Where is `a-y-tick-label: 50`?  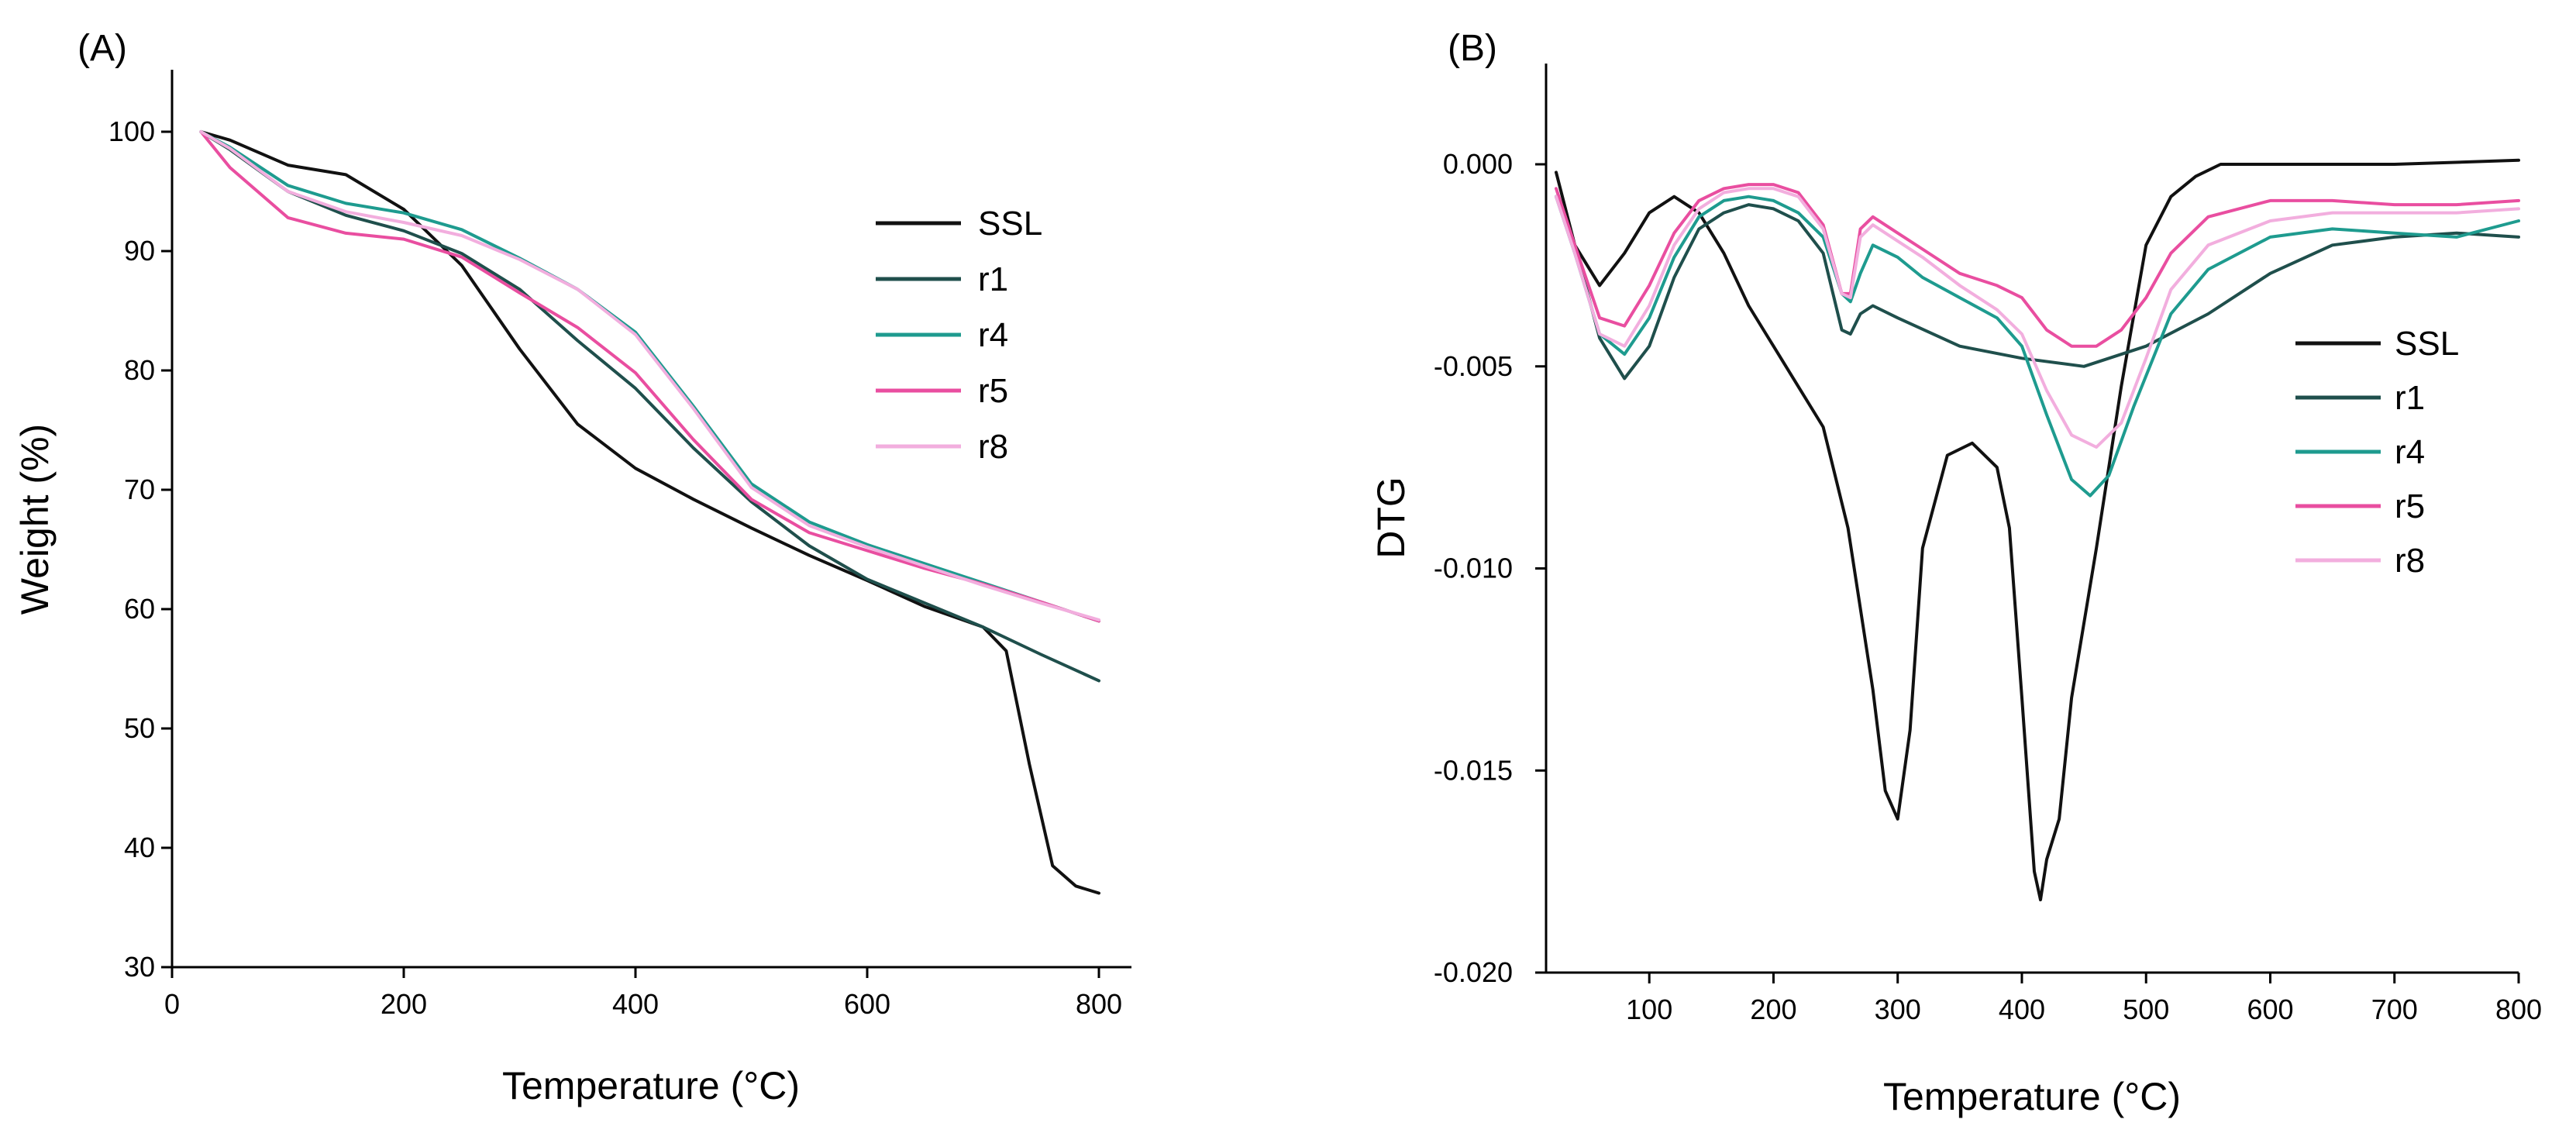 a-y-tick-label: 50 is located at coordinates (139, 728).